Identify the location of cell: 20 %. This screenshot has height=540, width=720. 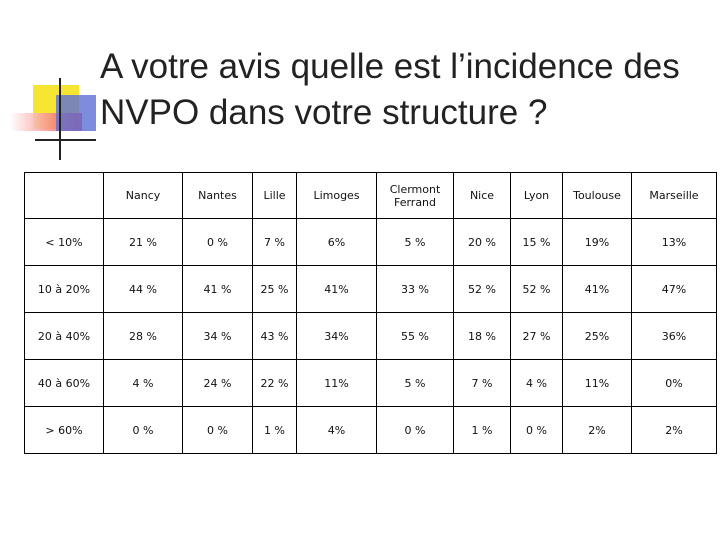
(482, 242).